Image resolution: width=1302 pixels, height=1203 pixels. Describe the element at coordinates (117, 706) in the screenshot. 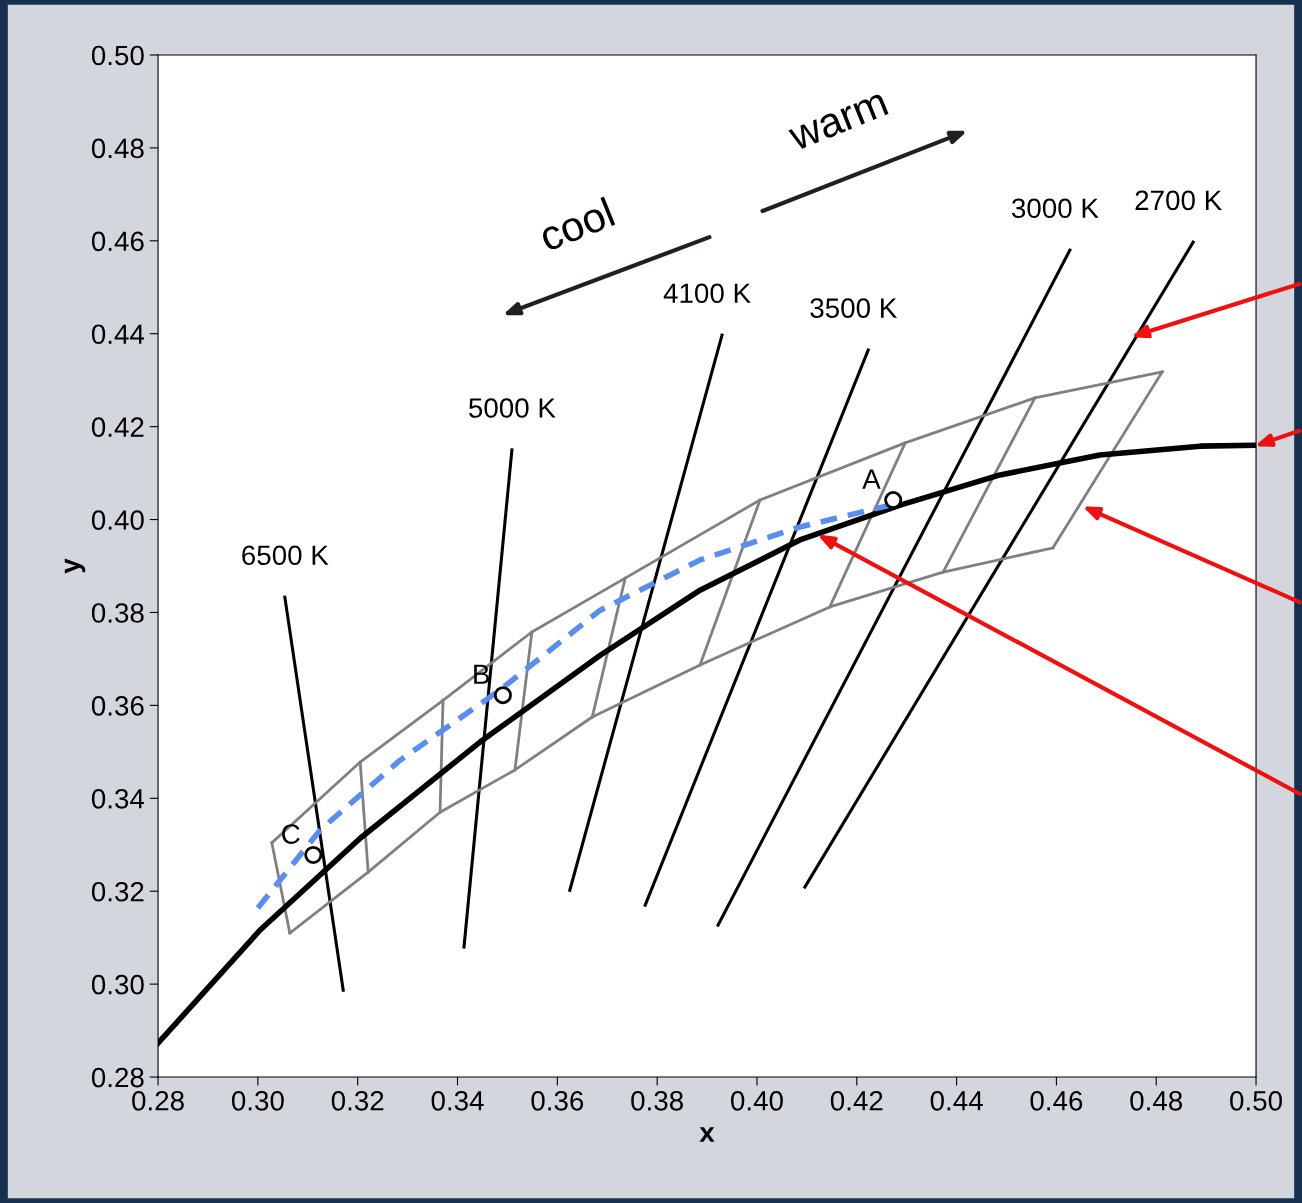

I see `y-tick-label: 0.36` at that location.